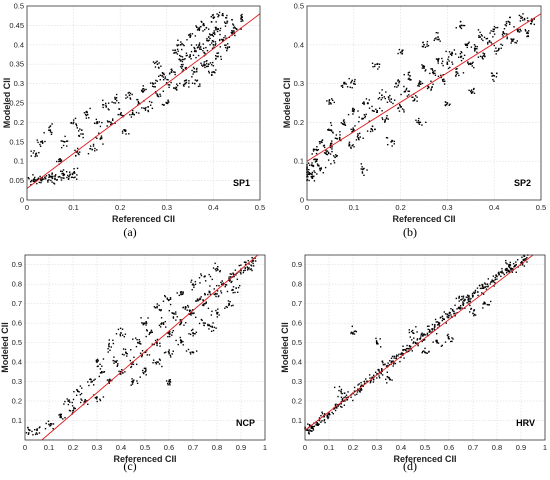 The width and height of the screenshot is (550, 480). I want to click on y-tick-label: 0.3, so click(19, 83).